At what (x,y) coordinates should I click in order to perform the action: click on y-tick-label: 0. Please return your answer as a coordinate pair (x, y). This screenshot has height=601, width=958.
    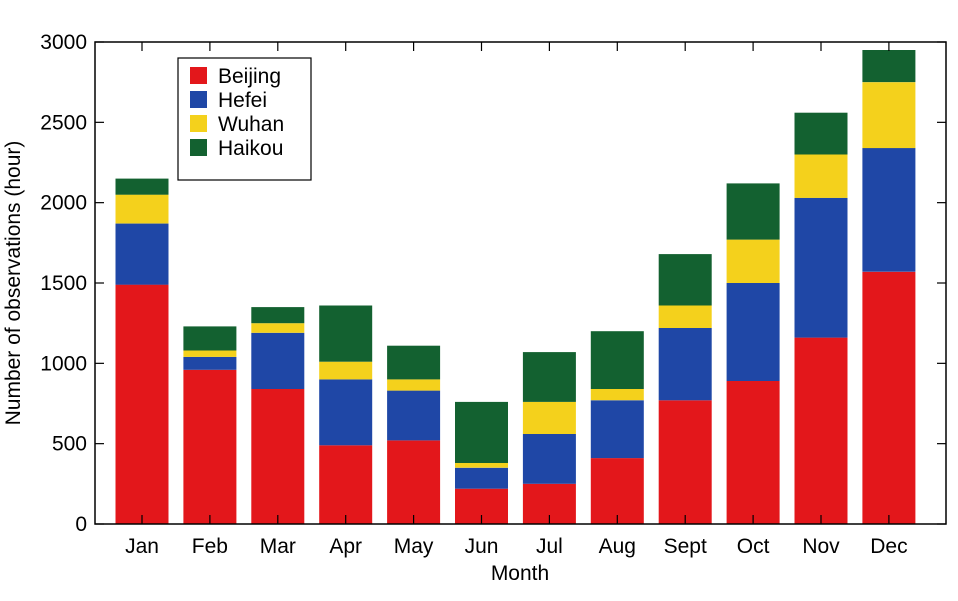
    Looking at the image, I should click on (81, 524).